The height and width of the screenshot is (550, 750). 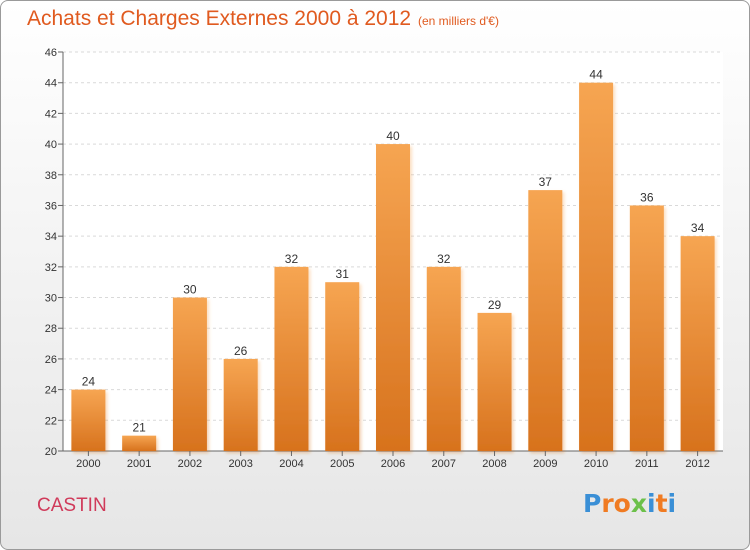 What do you see at coordinates (51, 53) in the screenshot?
I see `y-tick-label: 46` at bounding box center [51, 53].